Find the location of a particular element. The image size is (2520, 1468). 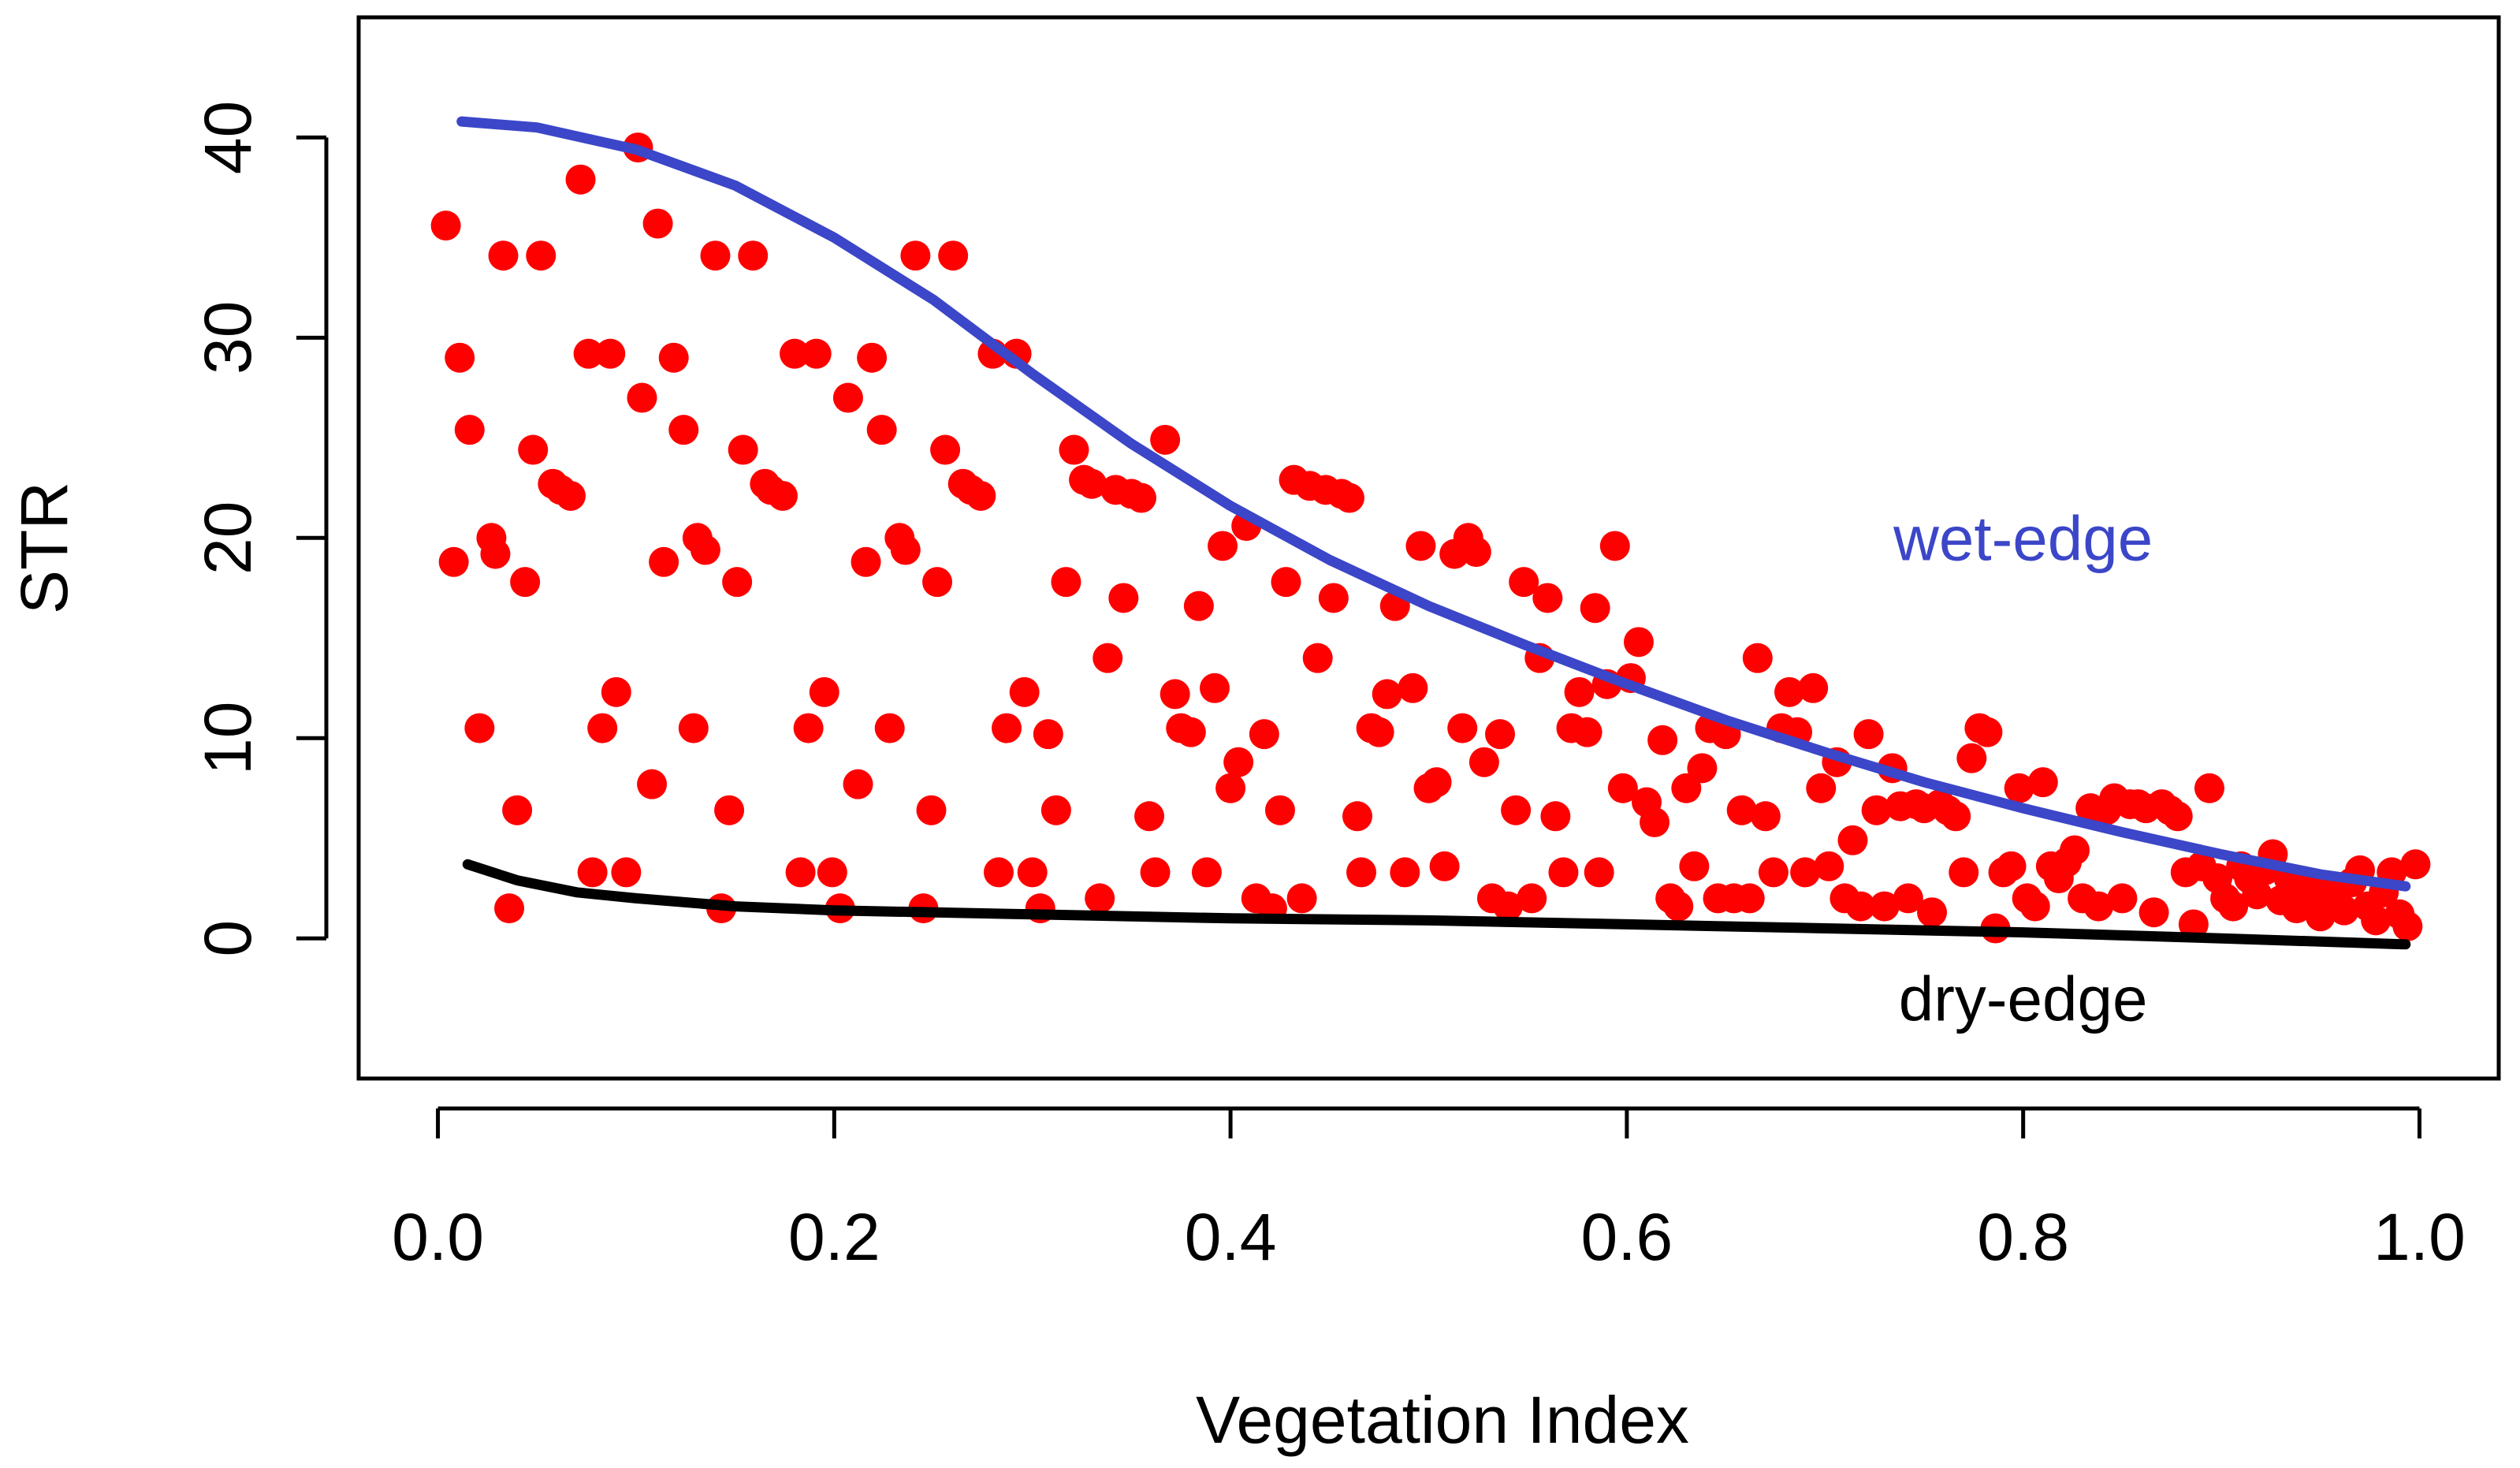

dry-edge-line is located at coordinates (1436, 905).